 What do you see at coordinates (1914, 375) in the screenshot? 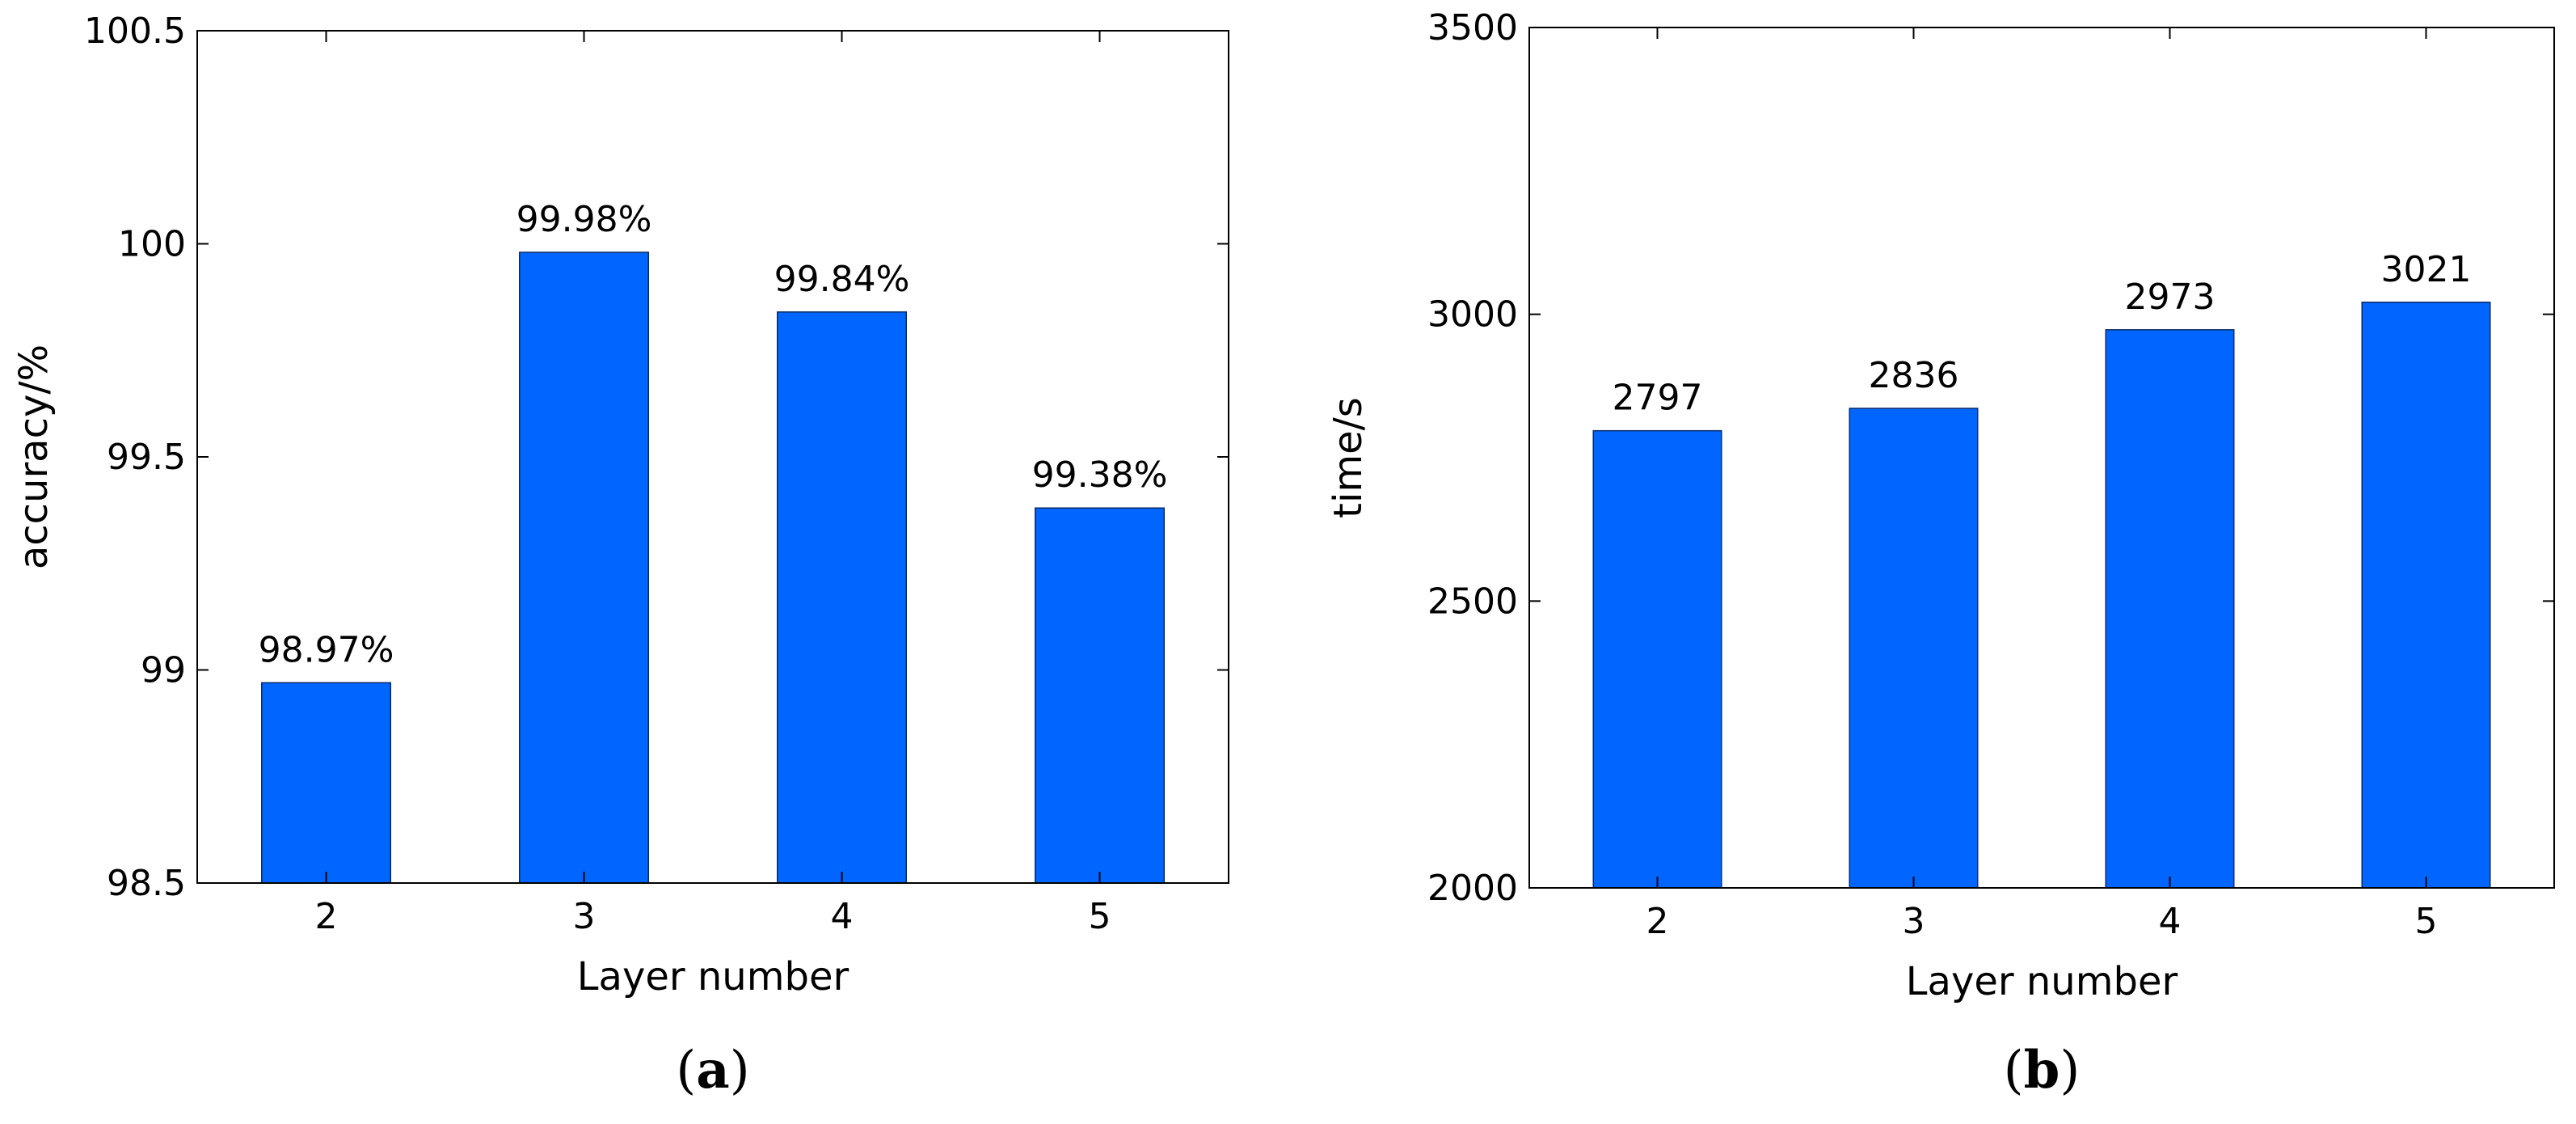
I see `data-label: 2836` at bounding box center [1914, 375].